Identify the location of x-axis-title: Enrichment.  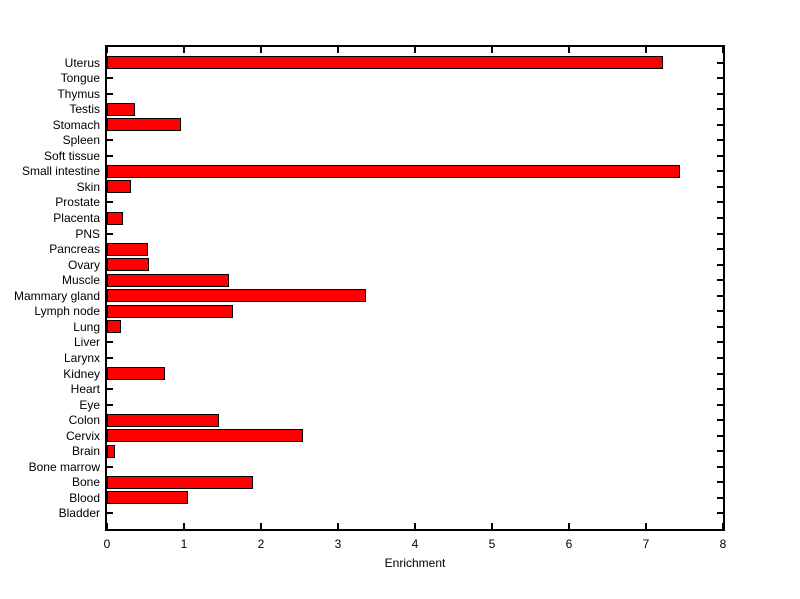
(415, 563).